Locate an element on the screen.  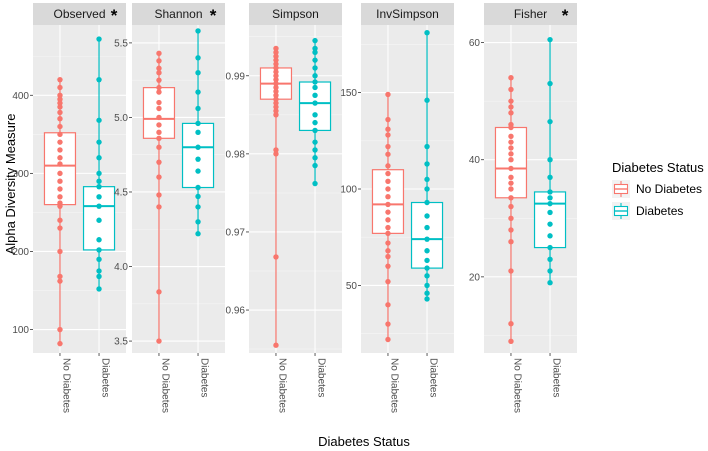
panel-strip-label: Simpson is located at coordinates (295, 14).